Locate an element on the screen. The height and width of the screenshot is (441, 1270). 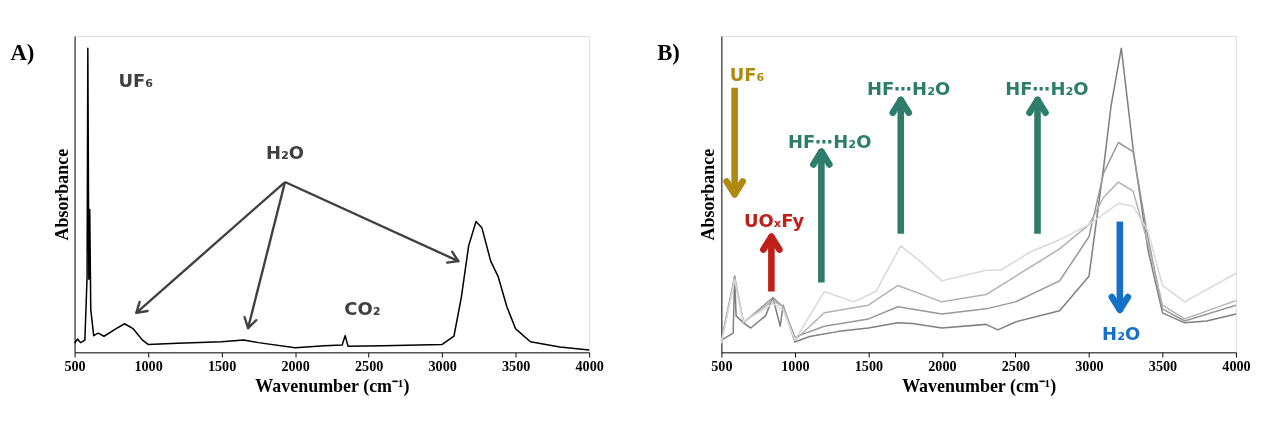
chart-title: A) is located at coordinates (22, 52).